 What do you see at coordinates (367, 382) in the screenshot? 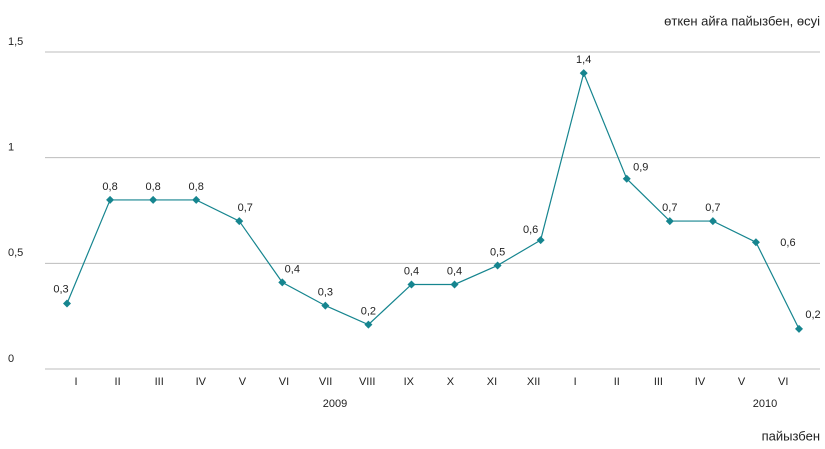
I see `x-tick-label: VIII` at bounding box center [367, 382].